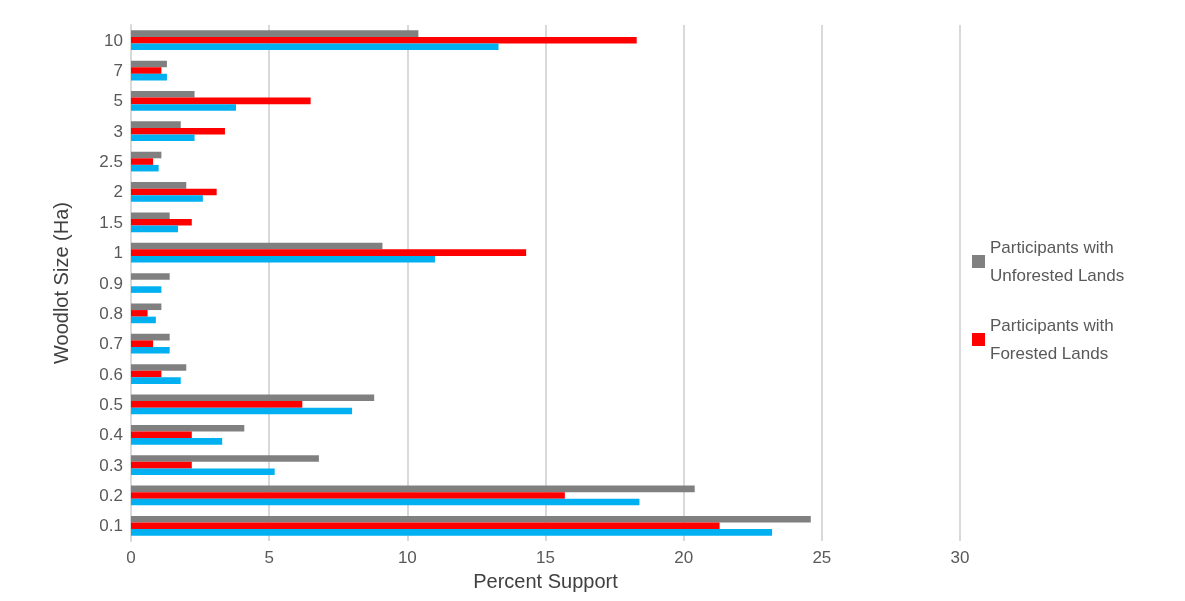  Describe the element at coordinates (131, 557) in the screenshot. I see `x-tick-label: 0` at that location.